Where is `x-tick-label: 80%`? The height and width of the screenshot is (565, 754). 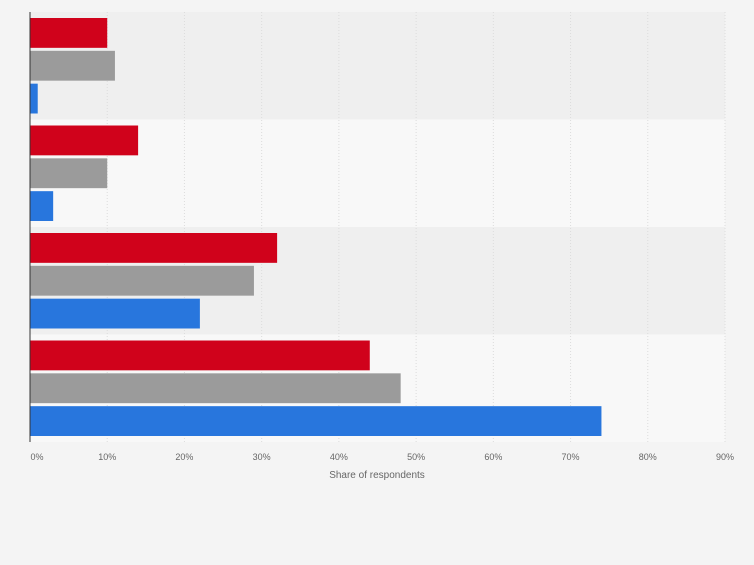
x-tick-label: 80% is located at coordinates (648, 457).